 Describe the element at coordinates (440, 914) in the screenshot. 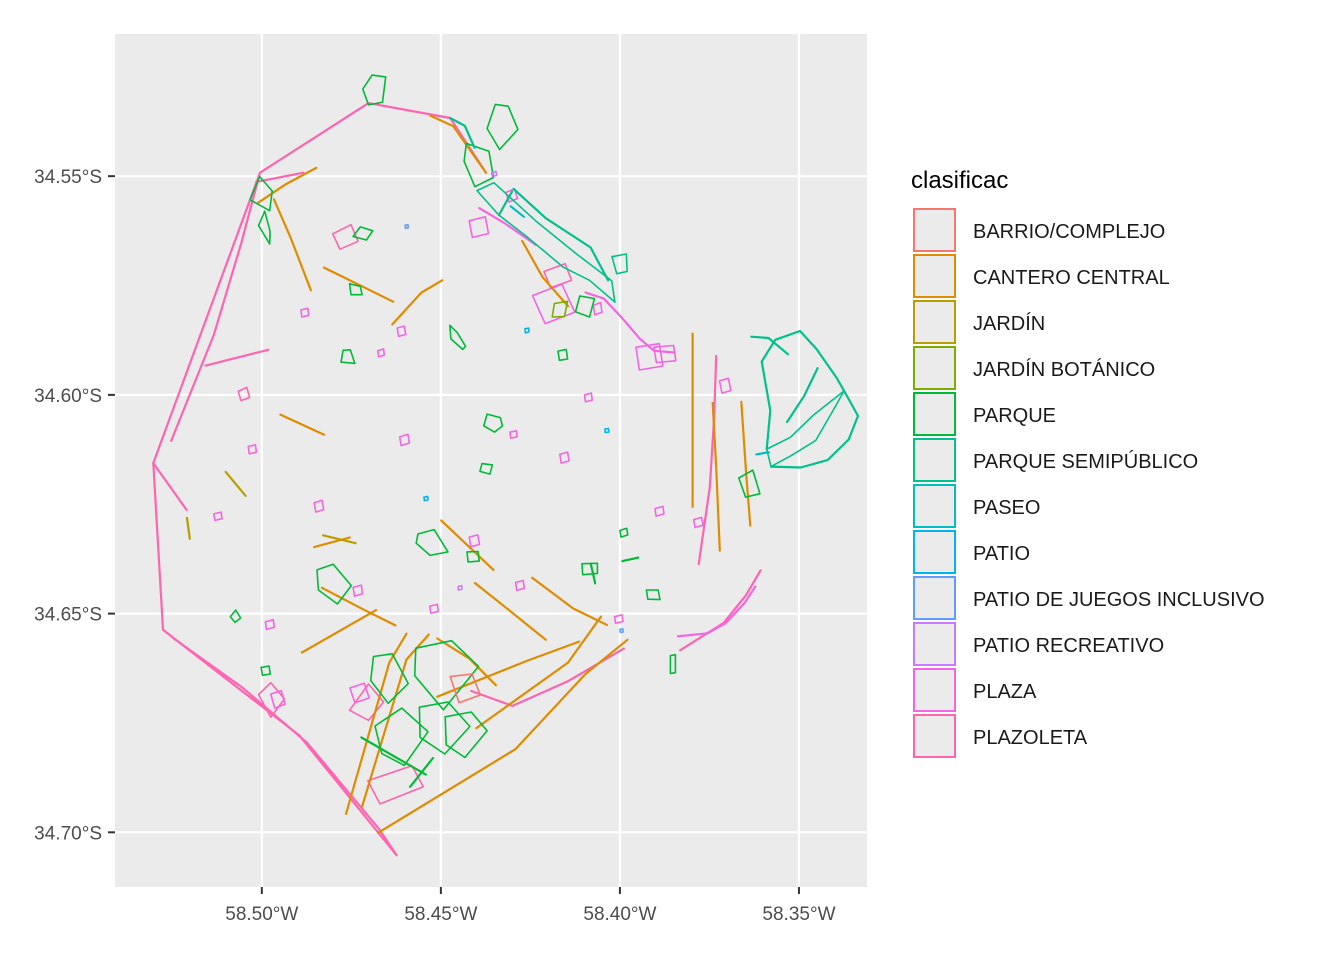

I see `x-tick-label-1: 58.45°W` at that location.